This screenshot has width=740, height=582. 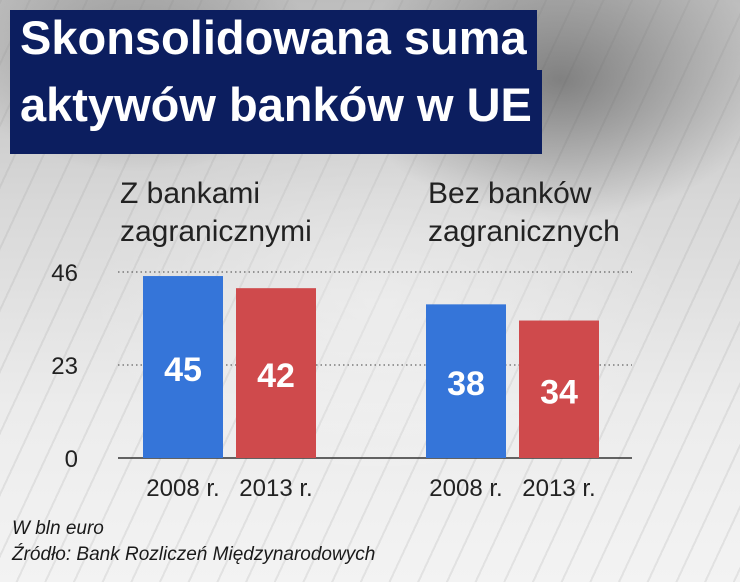 I want to click on group-label-1-line-1: Z bankami, so click(x=190, y=193).